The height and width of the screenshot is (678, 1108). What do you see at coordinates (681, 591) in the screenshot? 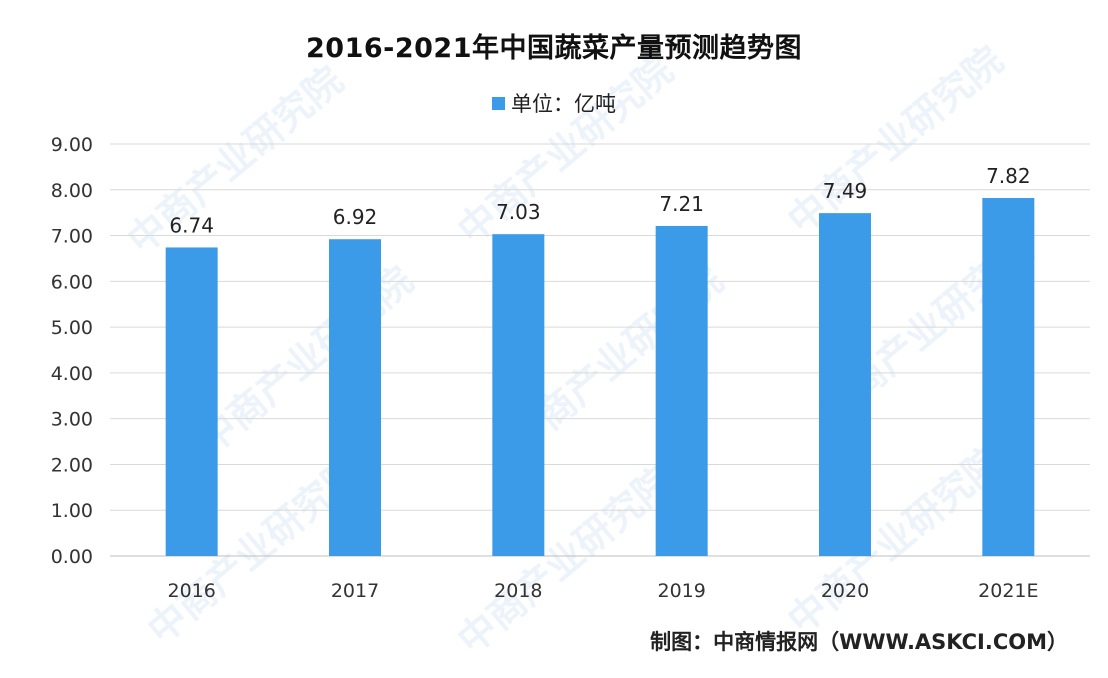
I see `x-tick-label: 2019` at bounding box center [681, 591].